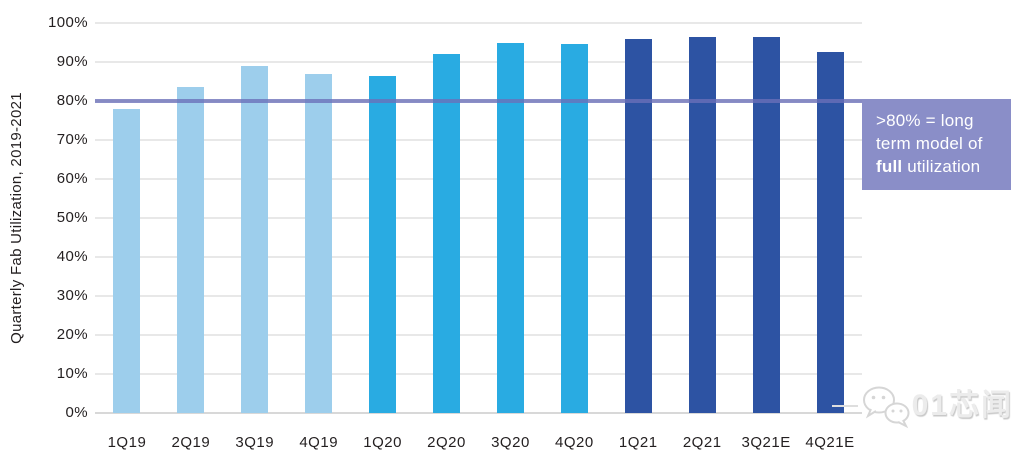 This screenshot has height=464, width=1023. What do you see at coordinates (383, 244) in the screenshot?
I see `bar-1Q20` at bounding box center [383, 244].